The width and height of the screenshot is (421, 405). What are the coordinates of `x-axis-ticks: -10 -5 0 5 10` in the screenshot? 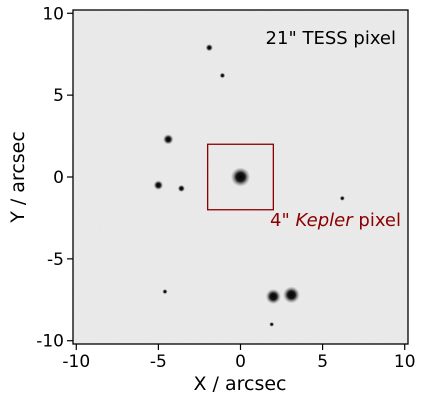 It's located at (239, 358).